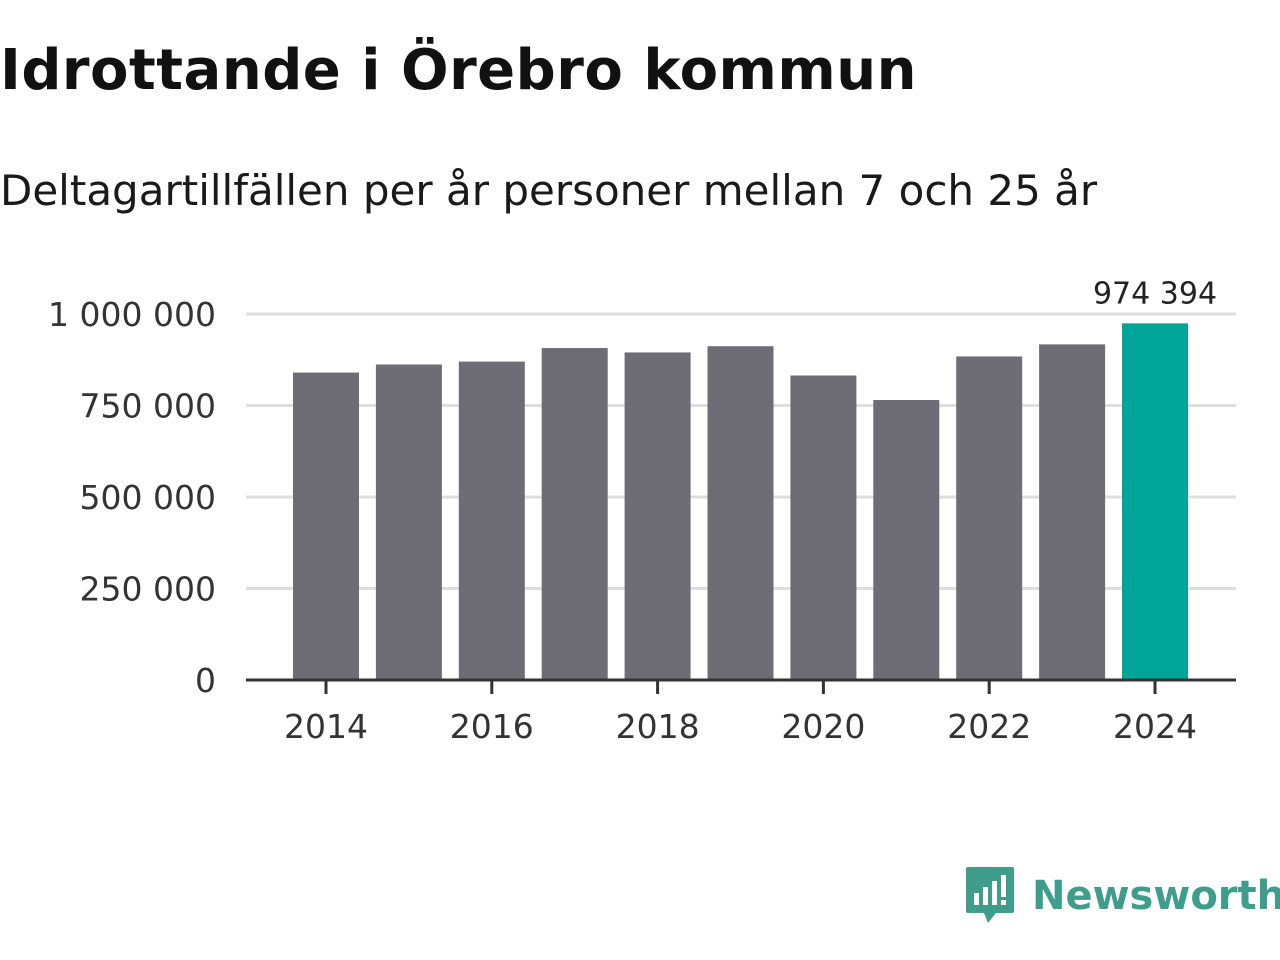  I want to click on y-tick-label: 250 000, so click(148, 589).